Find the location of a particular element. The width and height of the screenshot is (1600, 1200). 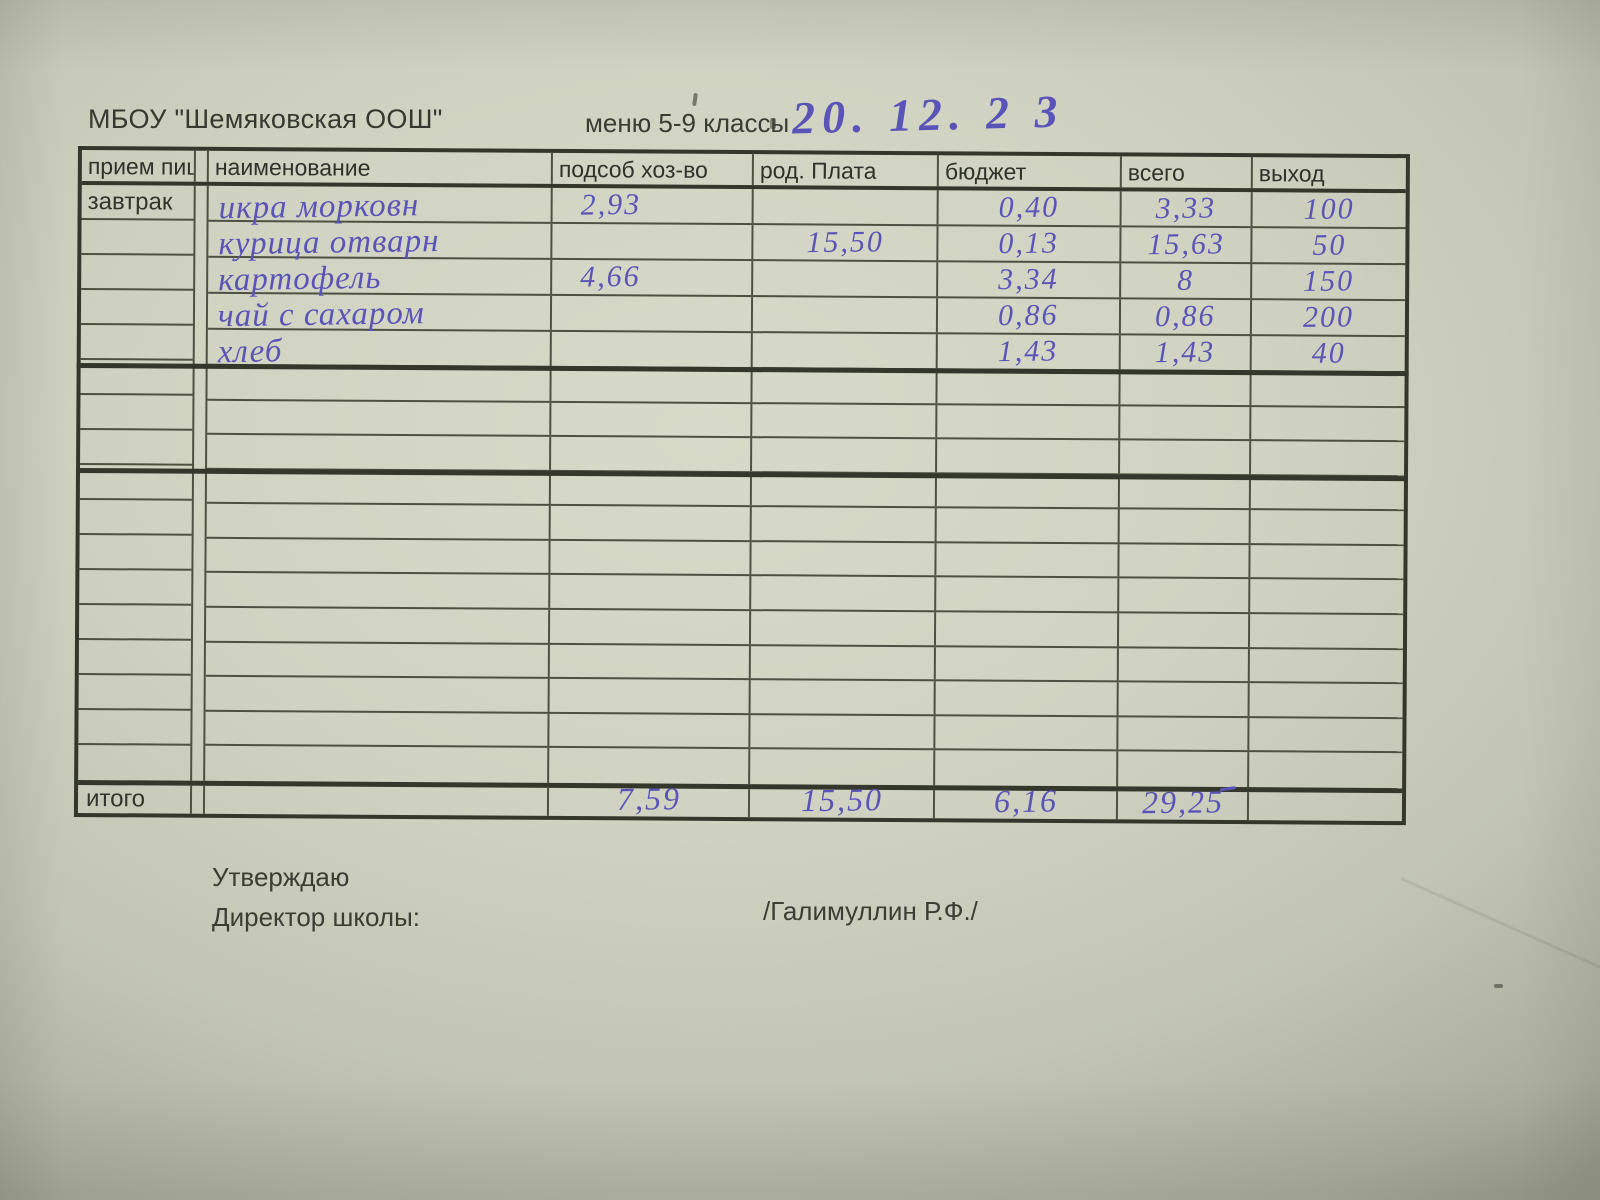

header-out: выход is located at coordinates (1328, 173).